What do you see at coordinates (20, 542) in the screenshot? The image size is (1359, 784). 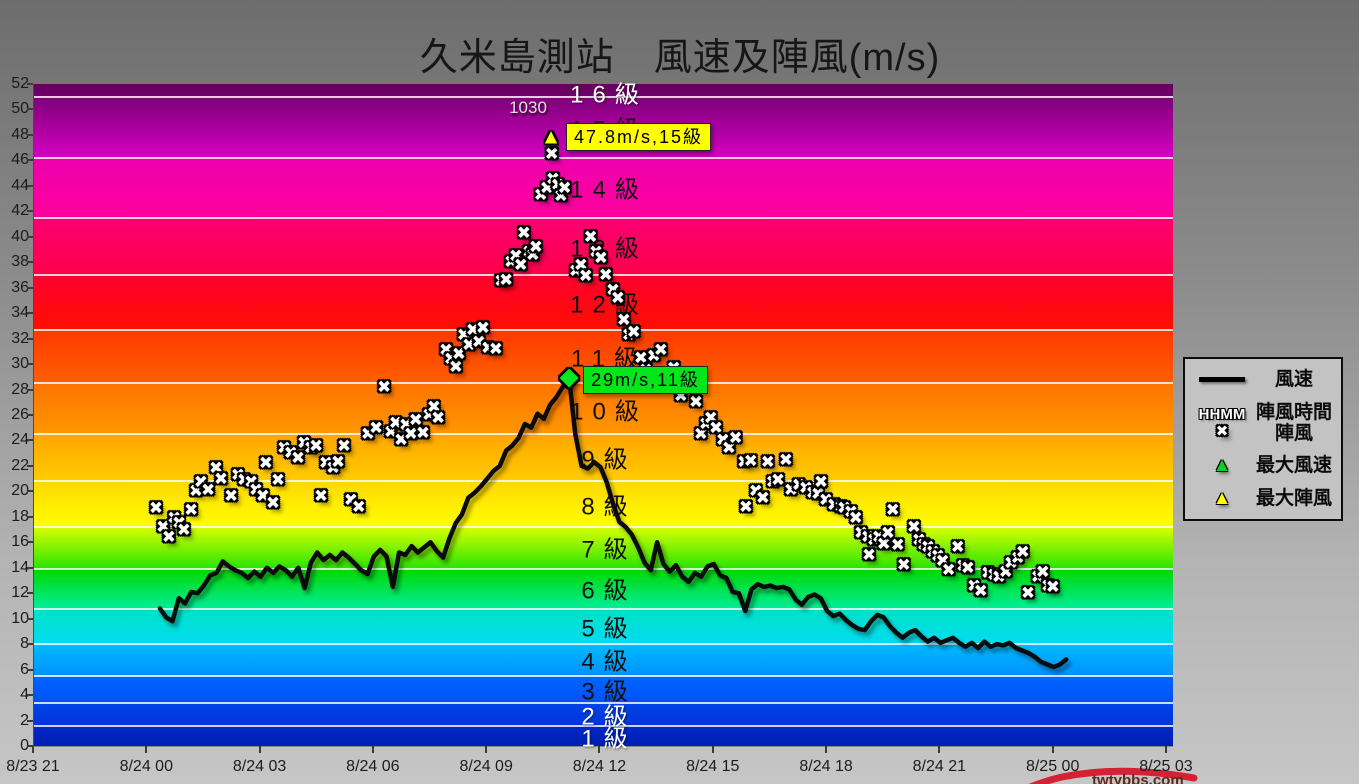 I see `y-axis-label: 16` at bounding box center [20, 542].